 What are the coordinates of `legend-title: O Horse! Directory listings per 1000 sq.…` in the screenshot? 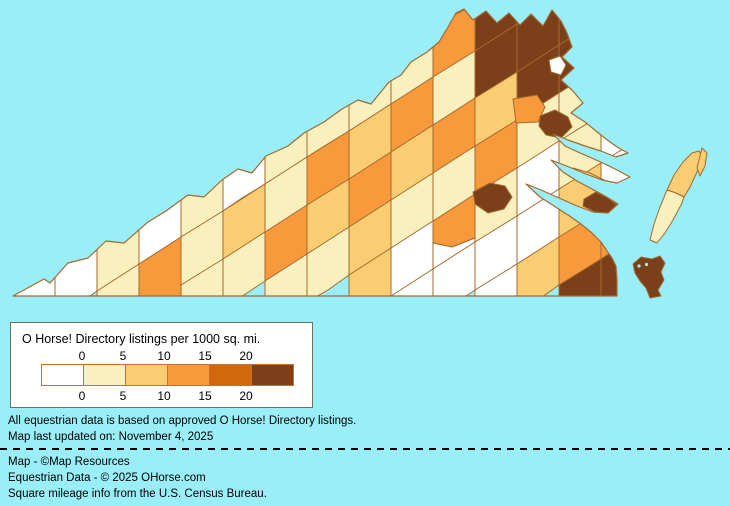 It's located at (141, 339).